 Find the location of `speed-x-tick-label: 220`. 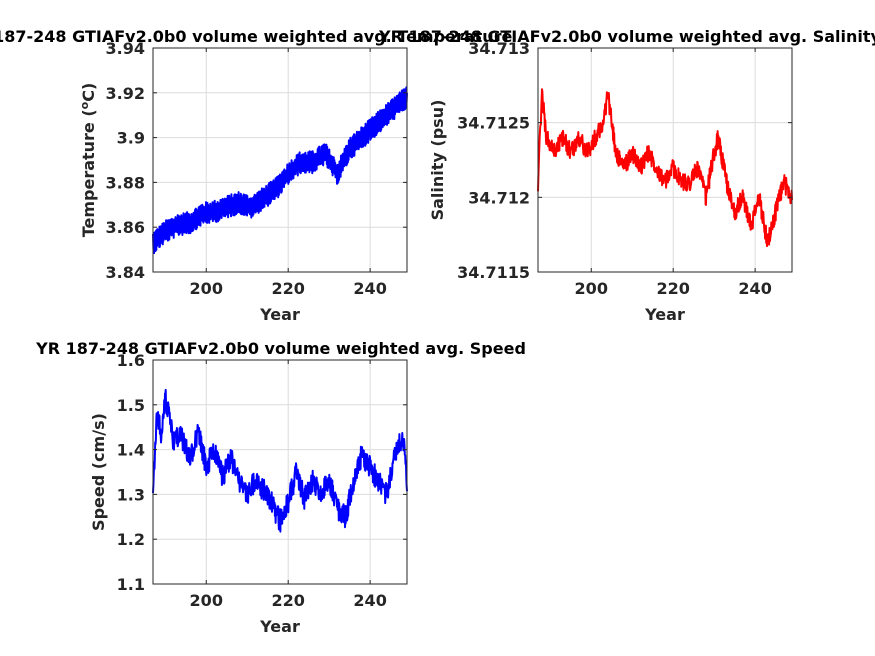

speed-x-tick-label: 220 is located at coordinates (287, 600).